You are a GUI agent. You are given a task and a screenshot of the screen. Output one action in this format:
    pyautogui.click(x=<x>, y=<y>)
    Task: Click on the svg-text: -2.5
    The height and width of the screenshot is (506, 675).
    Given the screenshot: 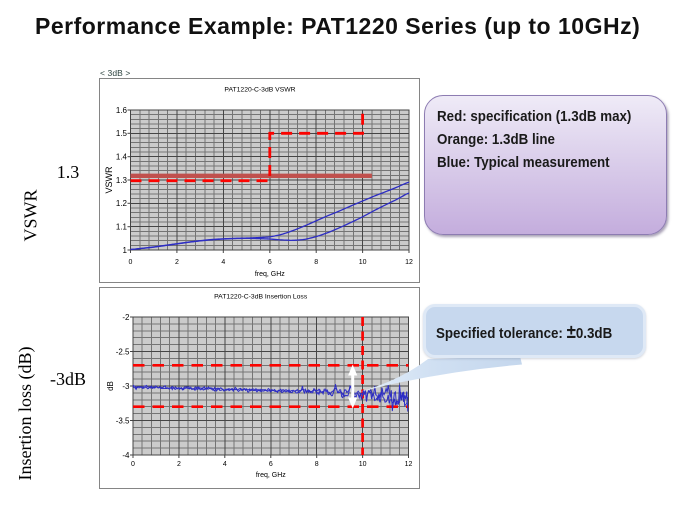 What is the action you would take?
    pyautogui.click(x=123, y=351)
    